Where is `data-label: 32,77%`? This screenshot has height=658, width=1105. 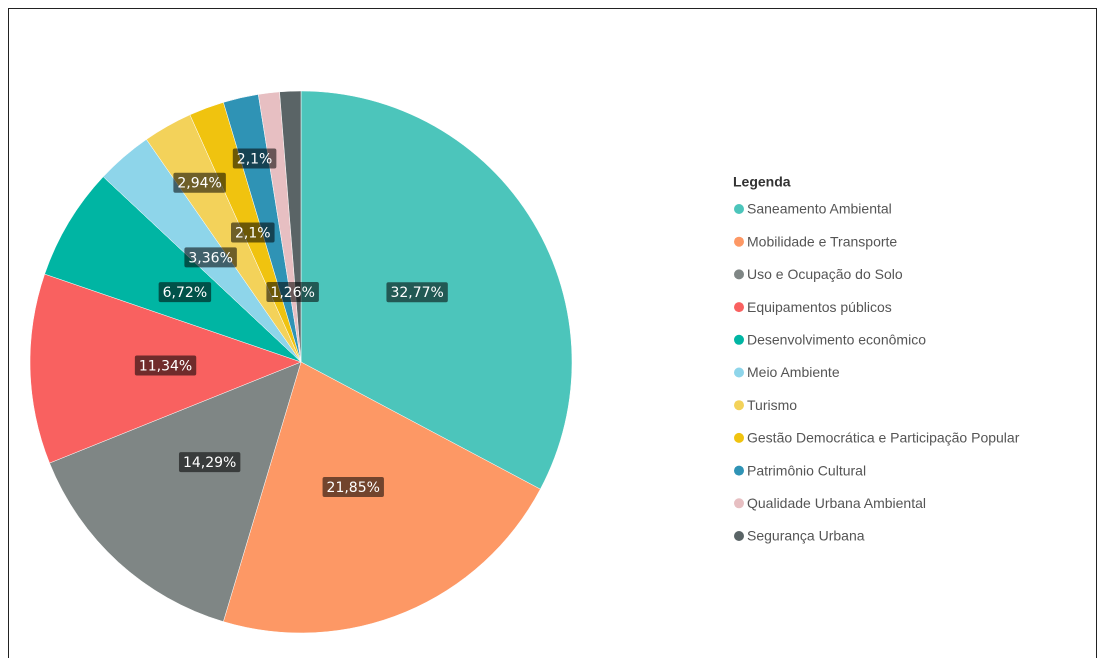
data-label: 32,77% is located at coordinates (416, 293).